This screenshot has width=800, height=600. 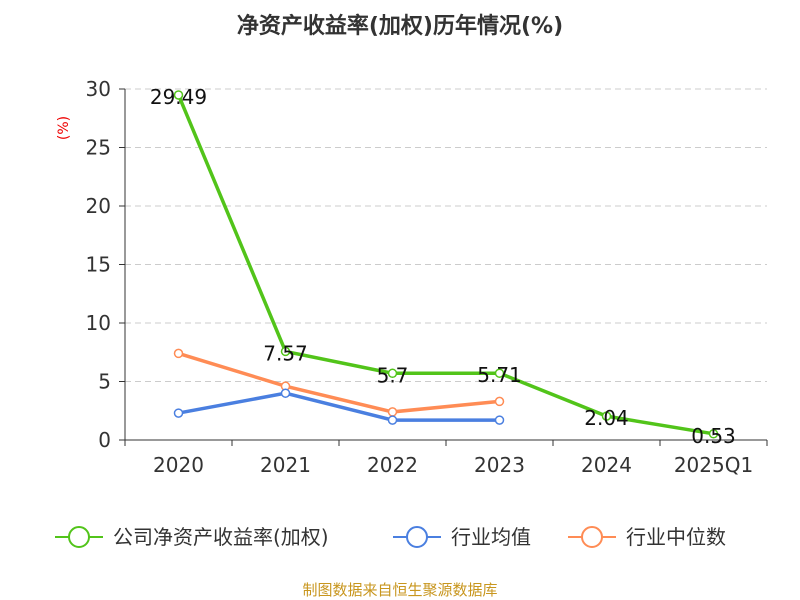 I want to click on y-tick-label: 15, so click(x=98, y=265).